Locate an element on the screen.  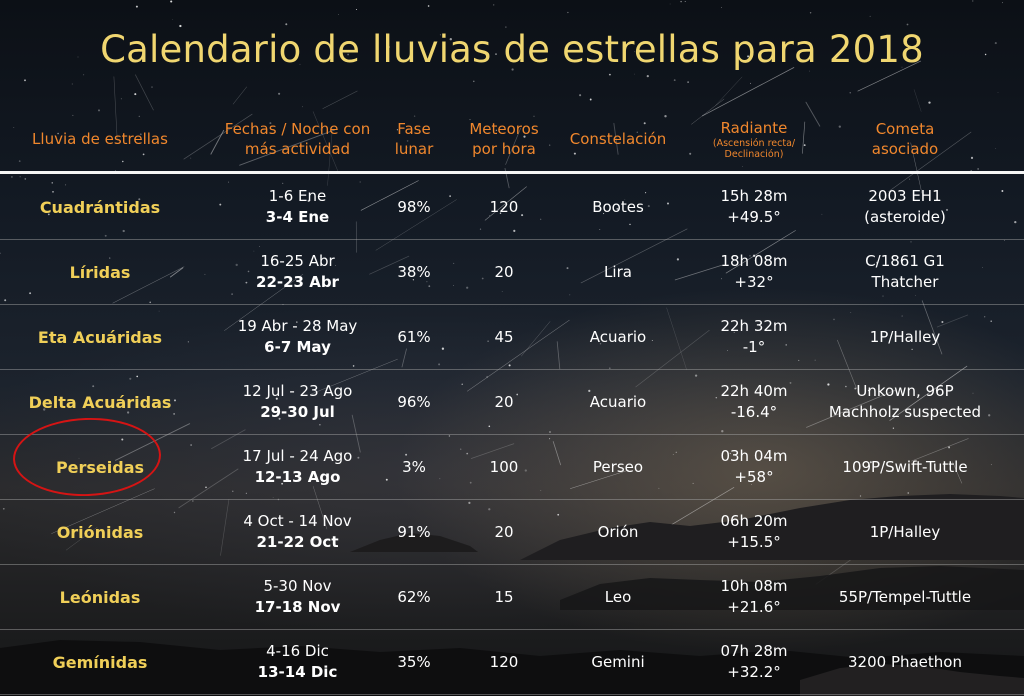
activity-dates: 4 Oct - 14 Nov is located at coordinates (297, 521).